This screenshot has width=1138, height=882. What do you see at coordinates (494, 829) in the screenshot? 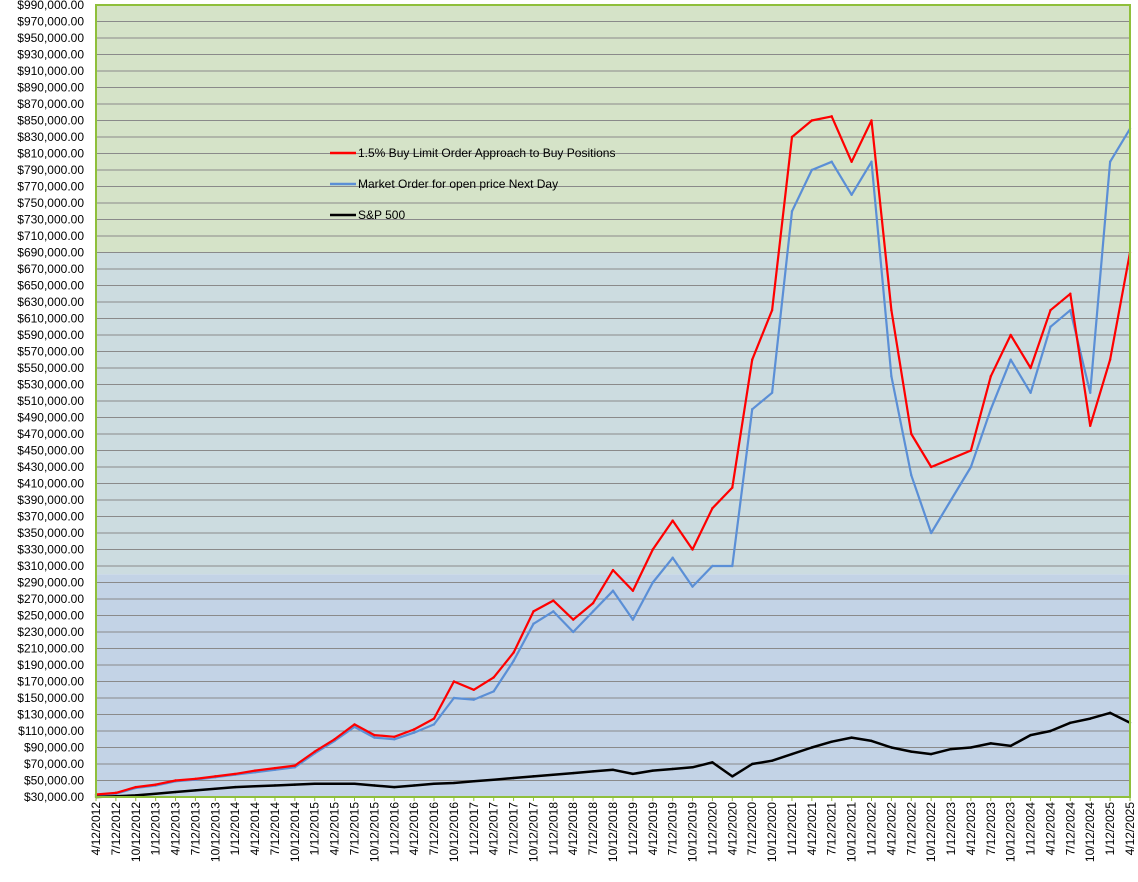
I see `x-tick-label: 4/12/2017` at bounding box center [494, 829].